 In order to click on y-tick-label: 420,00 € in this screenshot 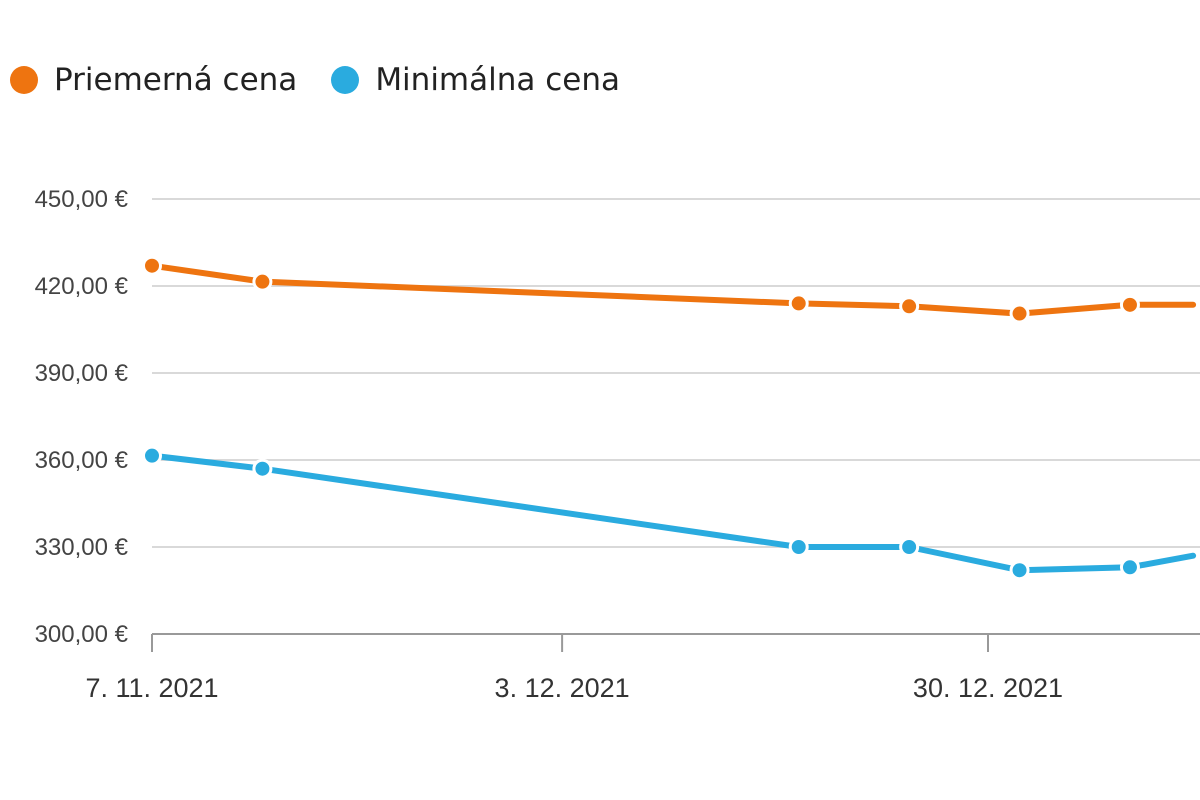, I will do `click(82, 286)`.